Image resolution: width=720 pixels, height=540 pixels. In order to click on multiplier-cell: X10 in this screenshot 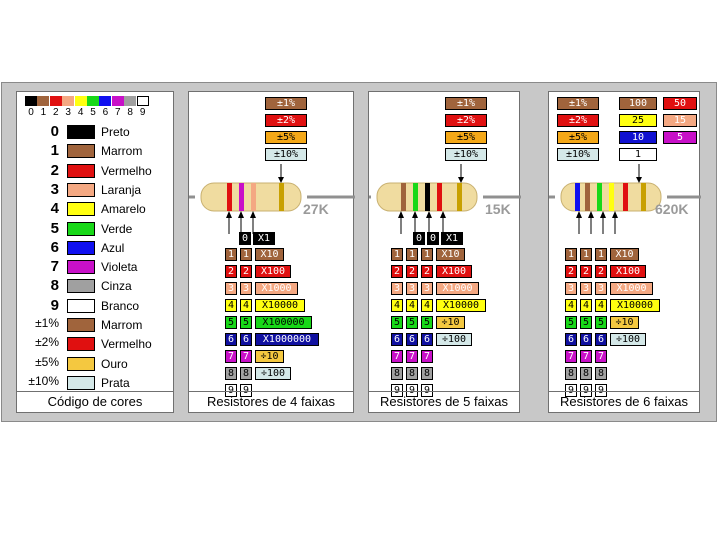, I will do `click(624, 254)`.